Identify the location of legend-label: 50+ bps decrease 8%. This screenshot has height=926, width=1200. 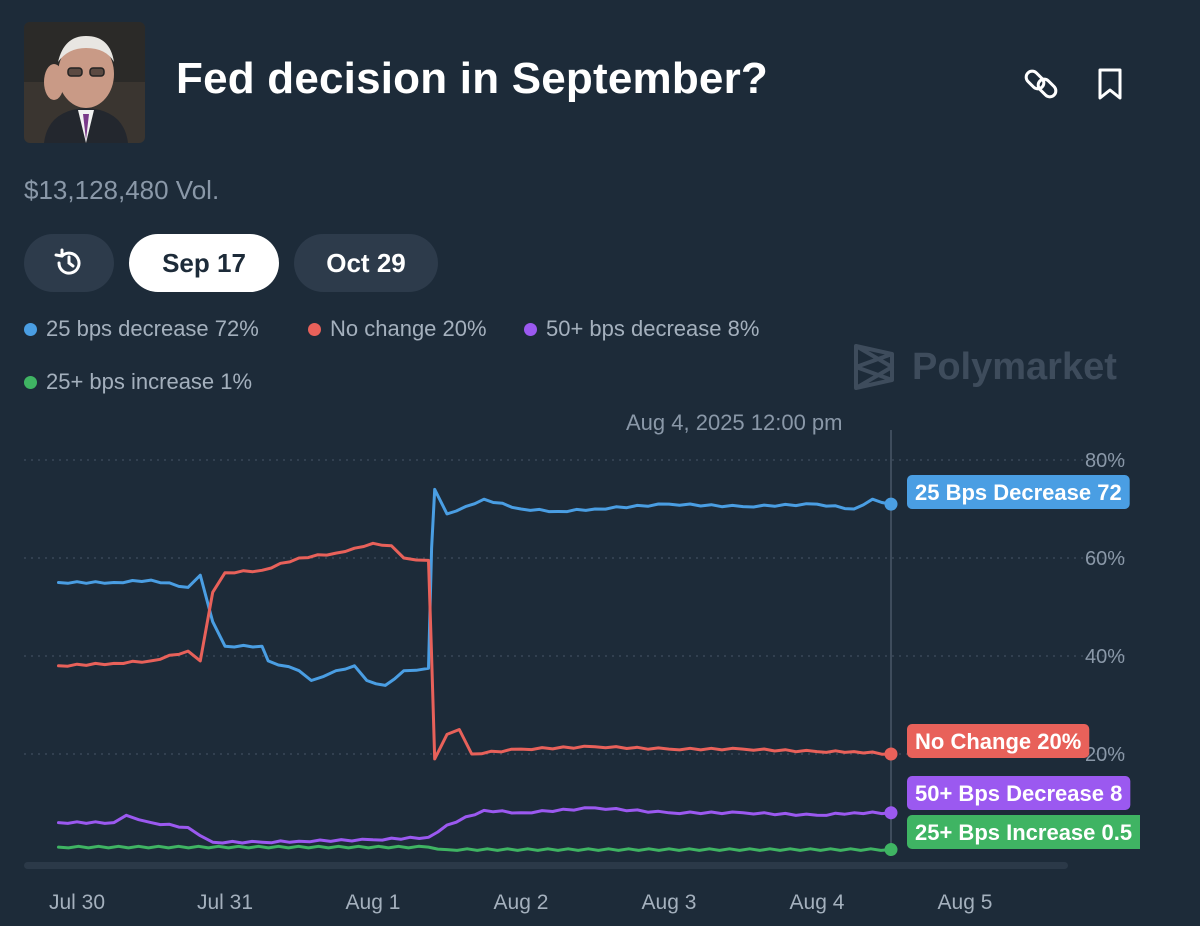
(653, 328).